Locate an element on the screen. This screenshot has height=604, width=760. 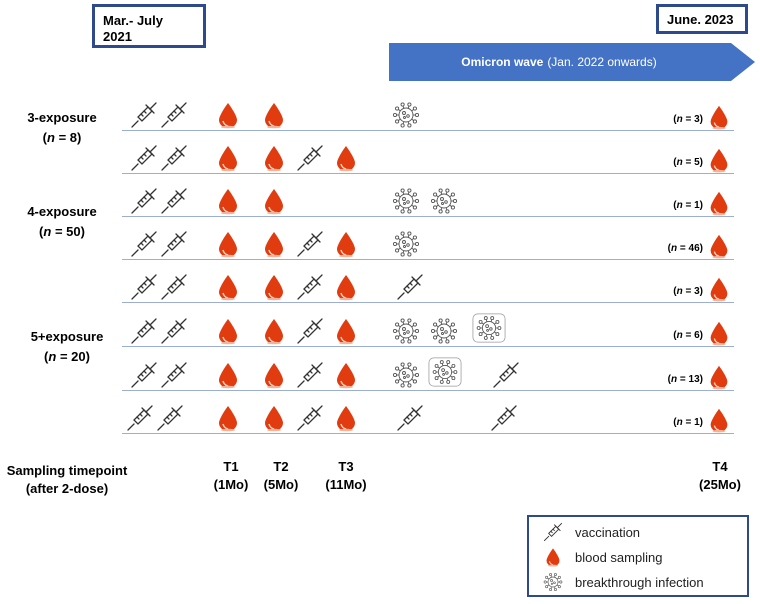
group-name: 5+exposure is located at coordinates (67, 336).